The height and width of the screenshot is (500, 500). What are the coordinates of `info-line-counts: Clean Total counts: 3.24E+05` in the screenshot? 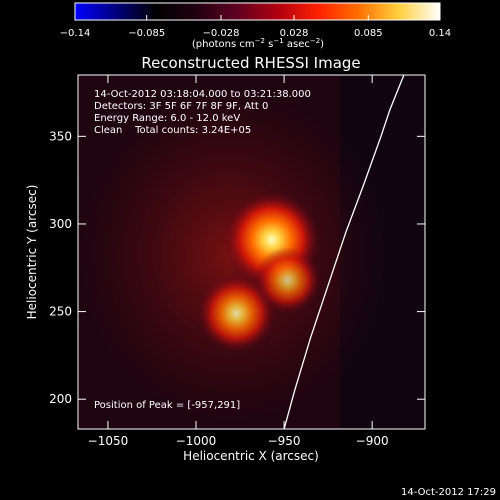 It's located at (172, 130).